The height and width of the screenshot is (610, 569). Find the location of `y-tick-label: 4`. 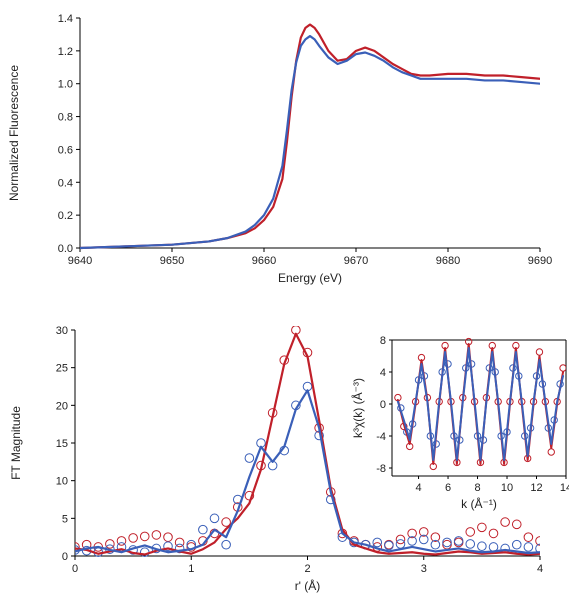

y-tick-label: 4 is located at coordinates (383, 373).